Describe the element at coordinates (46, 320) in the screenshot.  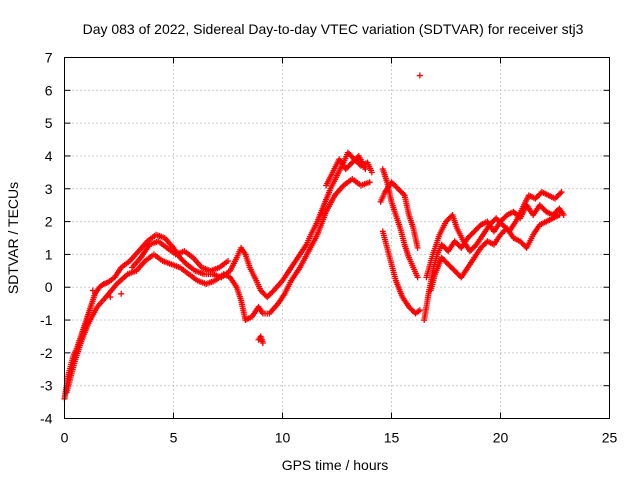
I see `y-tick-label: -1` at that location.